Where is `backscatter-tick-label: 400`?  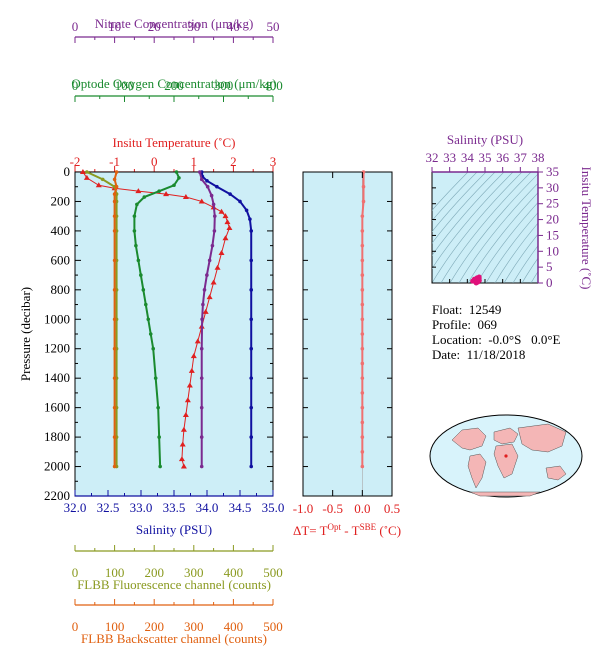
backscatter-tick-label: 400 is located at coordinates (234, 626).